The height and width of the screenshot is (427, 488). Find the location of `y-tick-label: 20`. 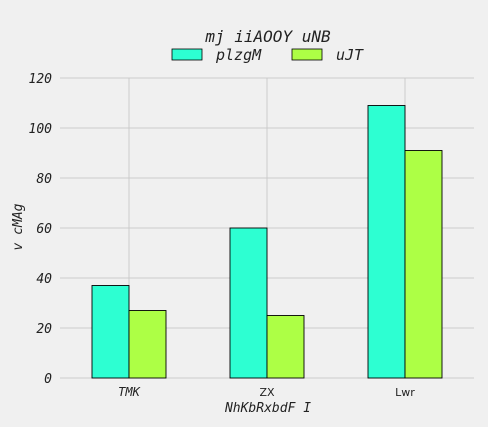

y-tick-label: 20 is located at coordinates (44, 329).